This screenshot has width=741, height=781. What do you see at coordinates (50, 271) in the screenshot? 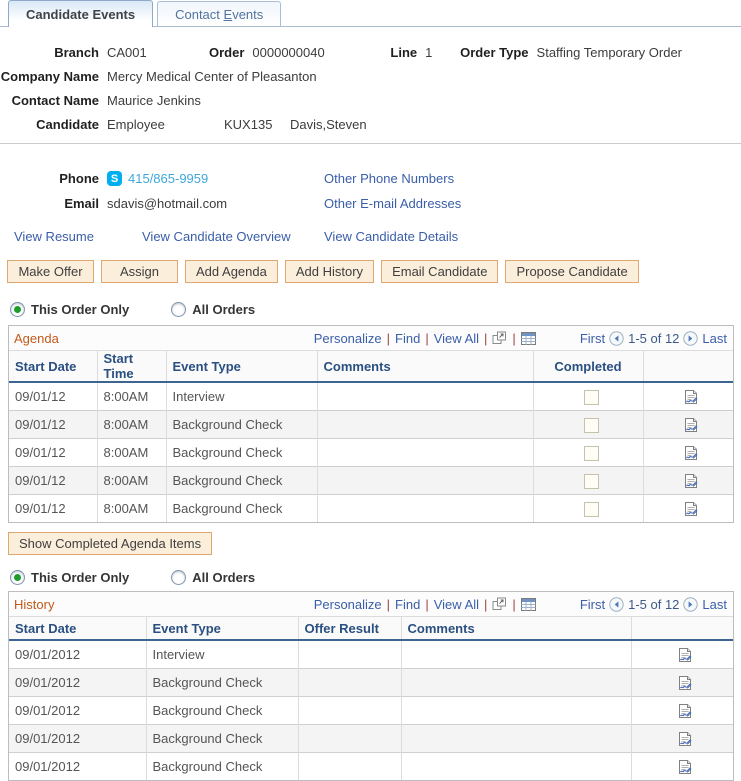
I see `make-offer-button: Make Offer` at bounding box center [50, 271].